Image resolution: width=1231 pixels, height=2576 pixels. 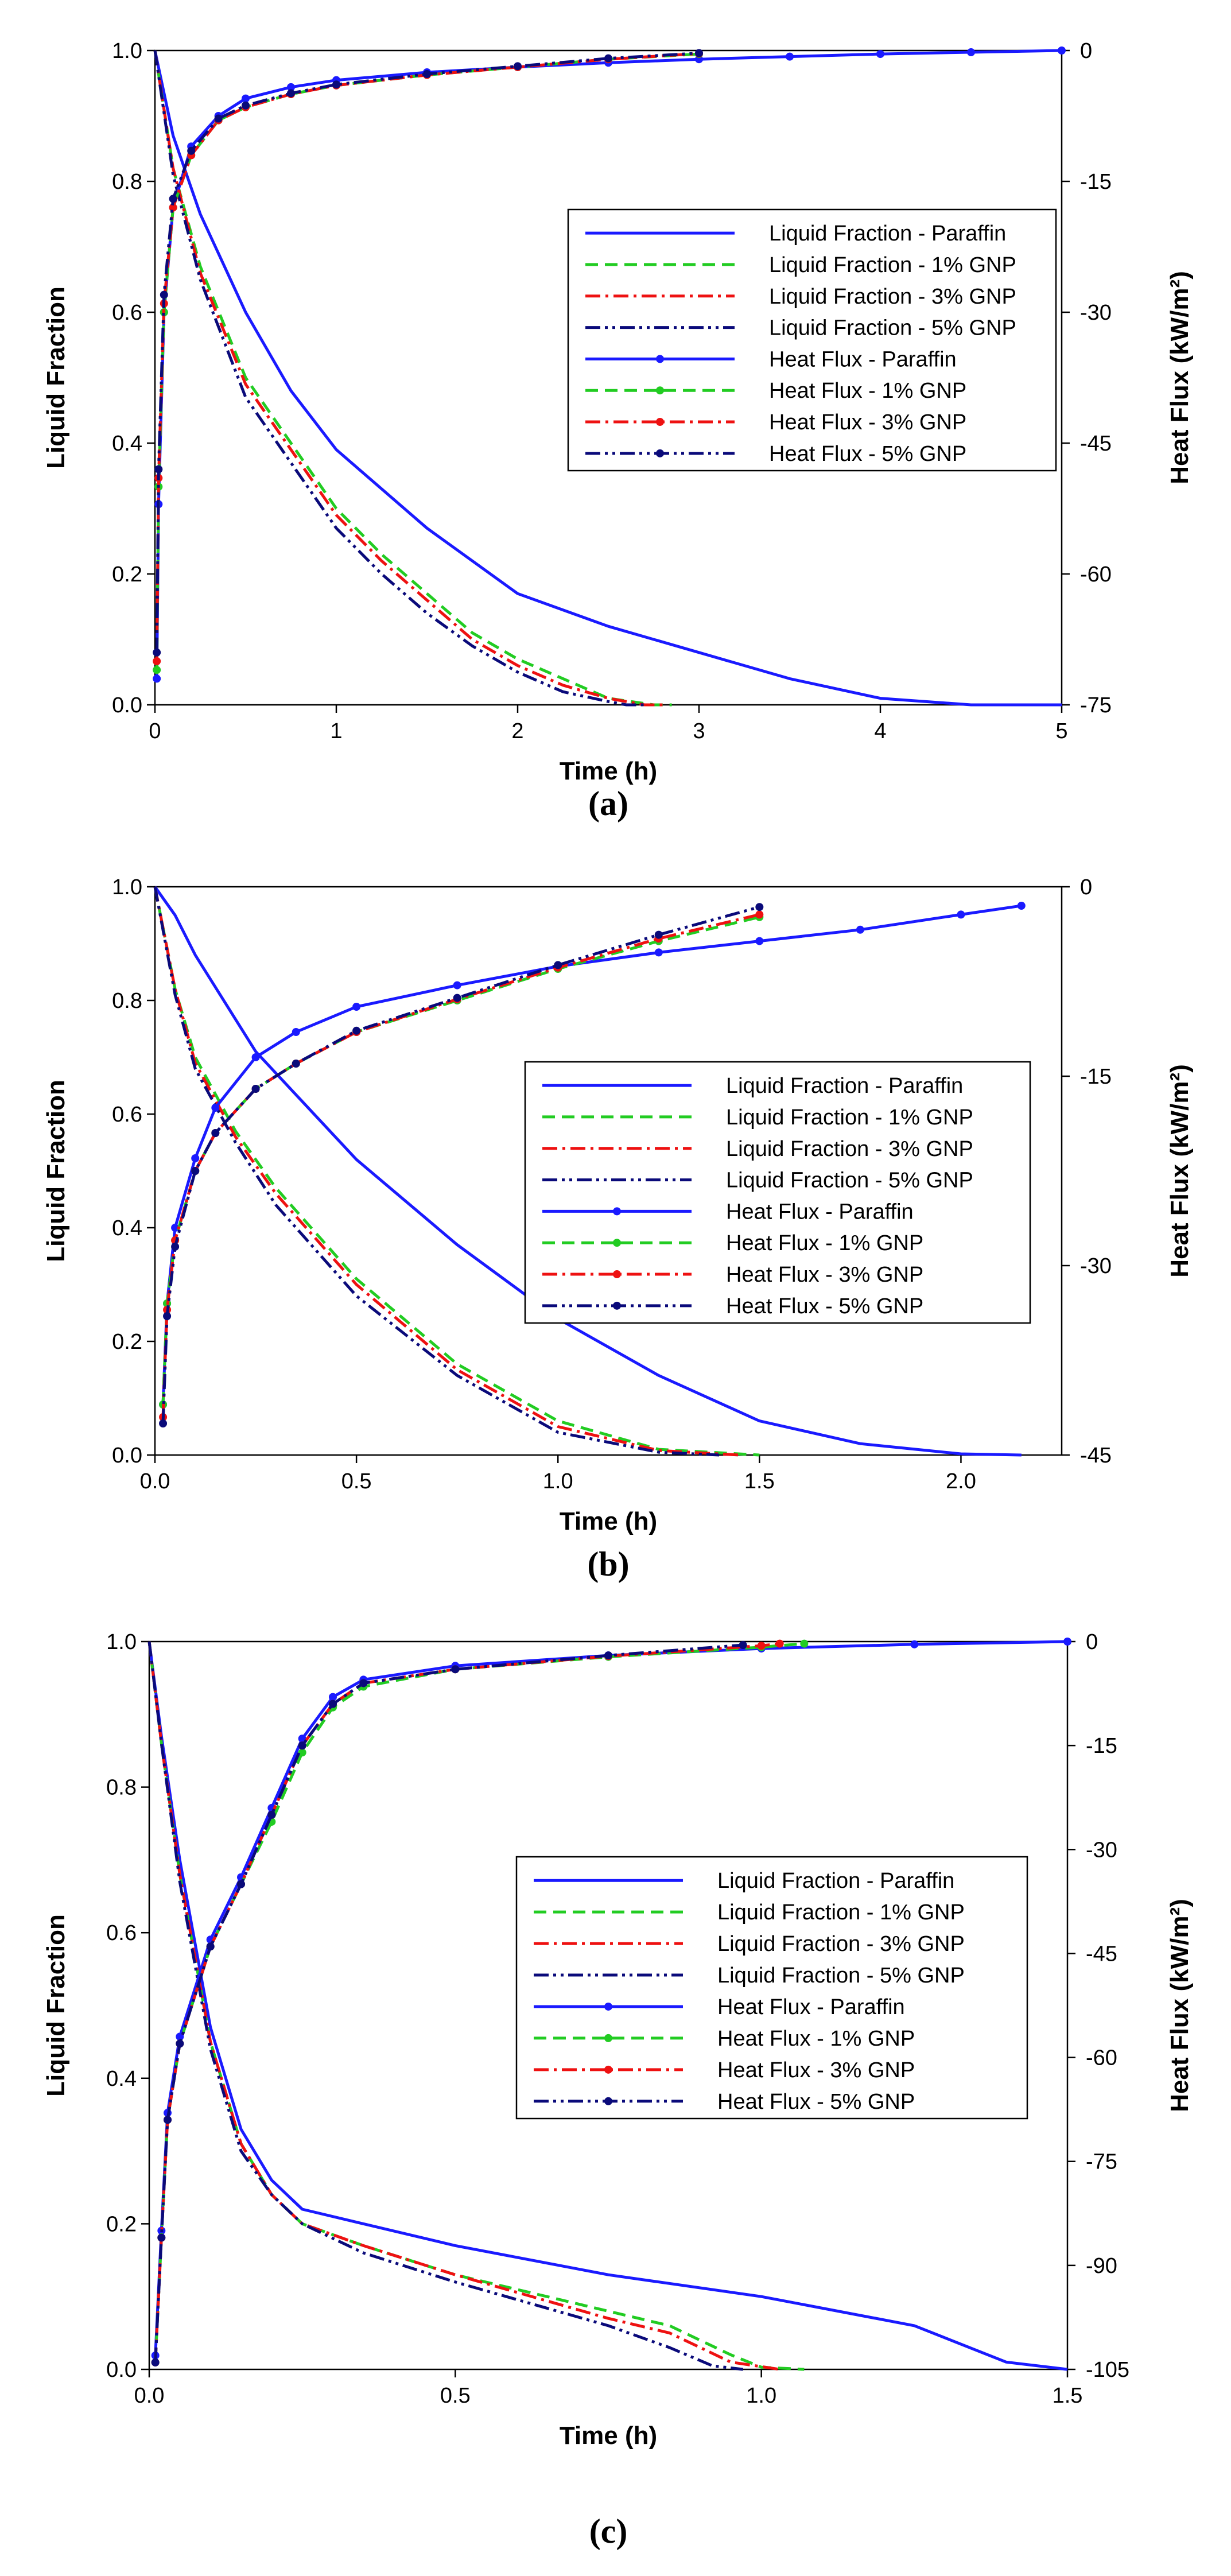 I want to click on x-tick-label: 2, so click(x=517, y=731).